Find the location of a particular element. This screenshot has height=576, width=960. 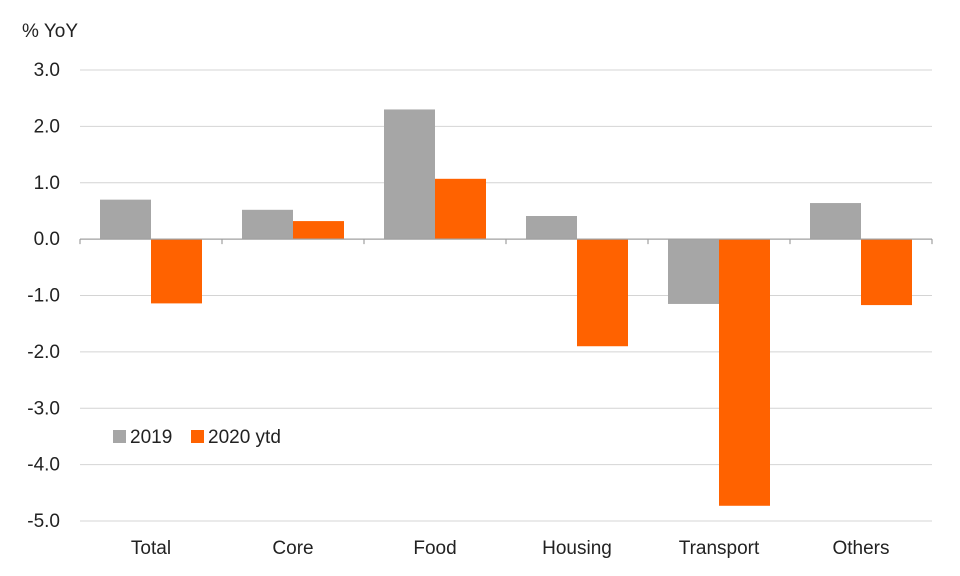

bar-2019-total is located at coordinates (125, 219).